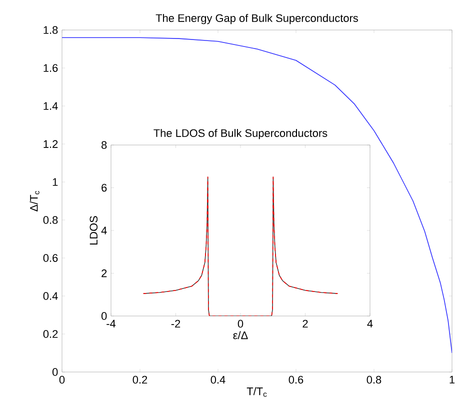 This screenshot has width=467, height=418. I want to click on x-tick-label: -2, so click(175, 324).